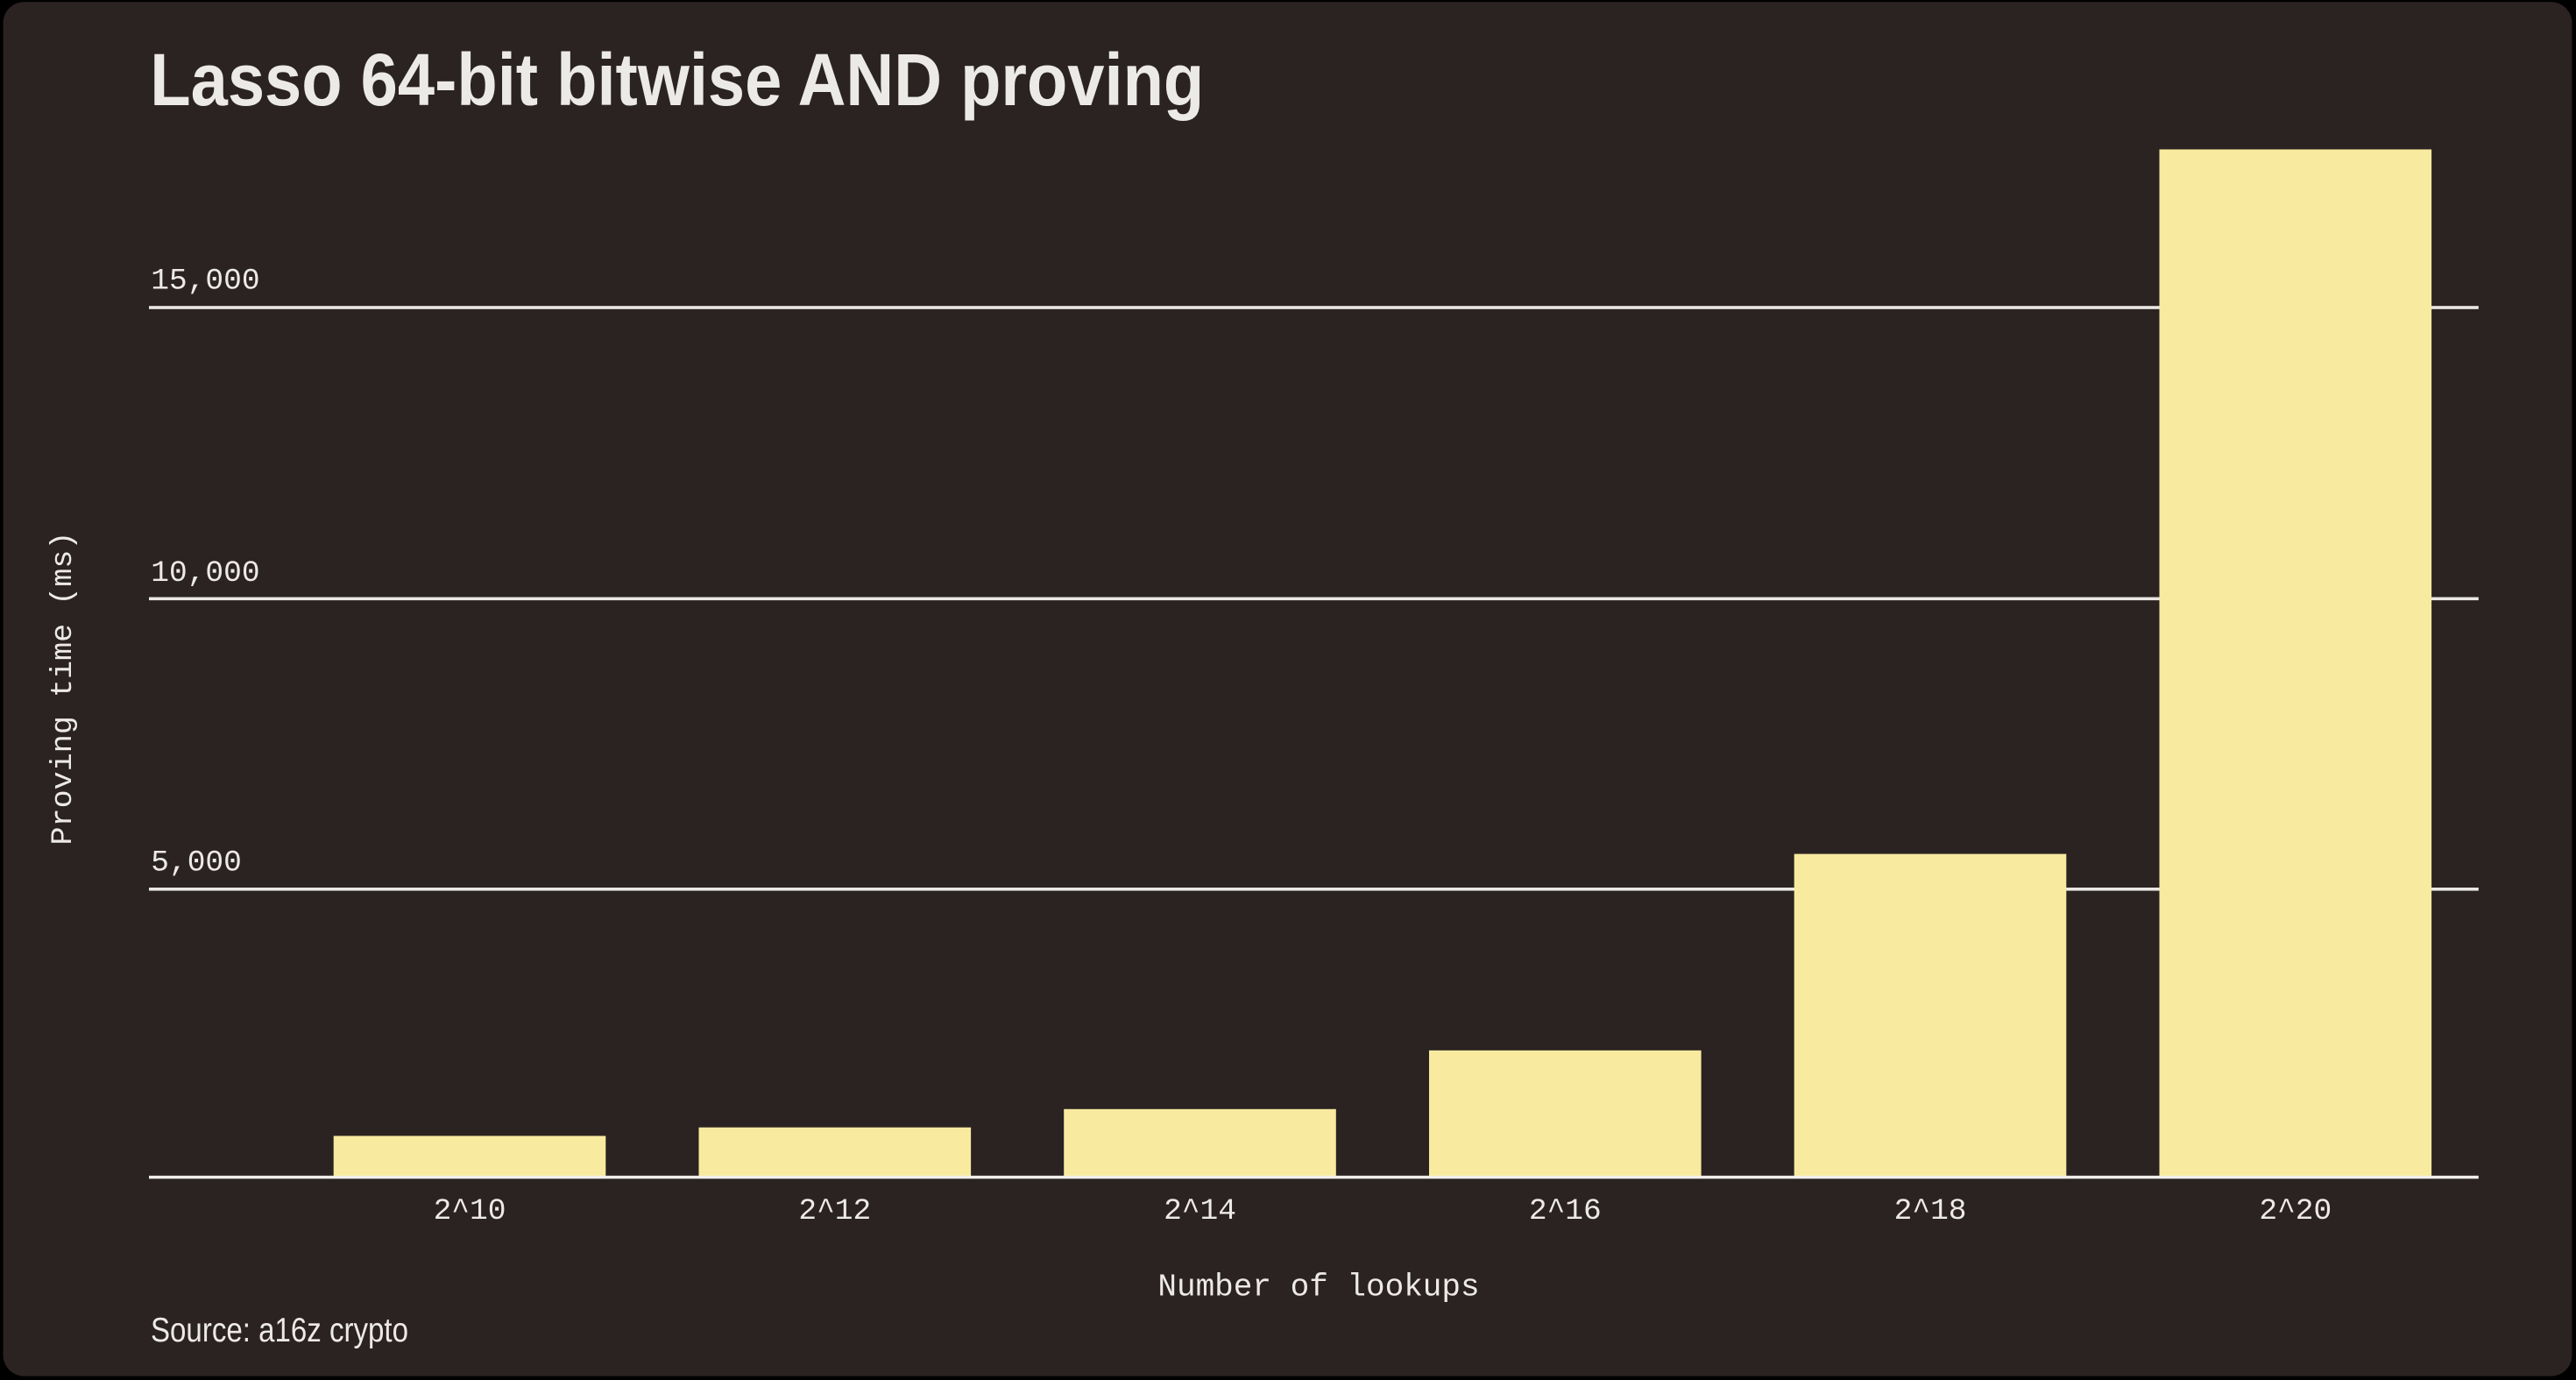 The width and height of the screenshot is (2576, 1380). What do you see at coordinates (279, 1330) in the screenshot?
I see `svg-text: Source: a16z crypto` at bounding box center [279, 1330].